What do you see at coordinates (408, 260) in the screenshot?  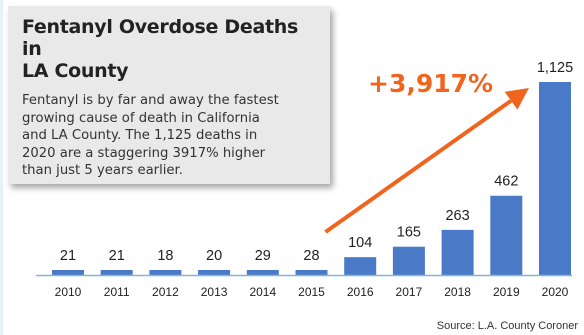 I see `bar-2017` at bounding box center [408, 260].